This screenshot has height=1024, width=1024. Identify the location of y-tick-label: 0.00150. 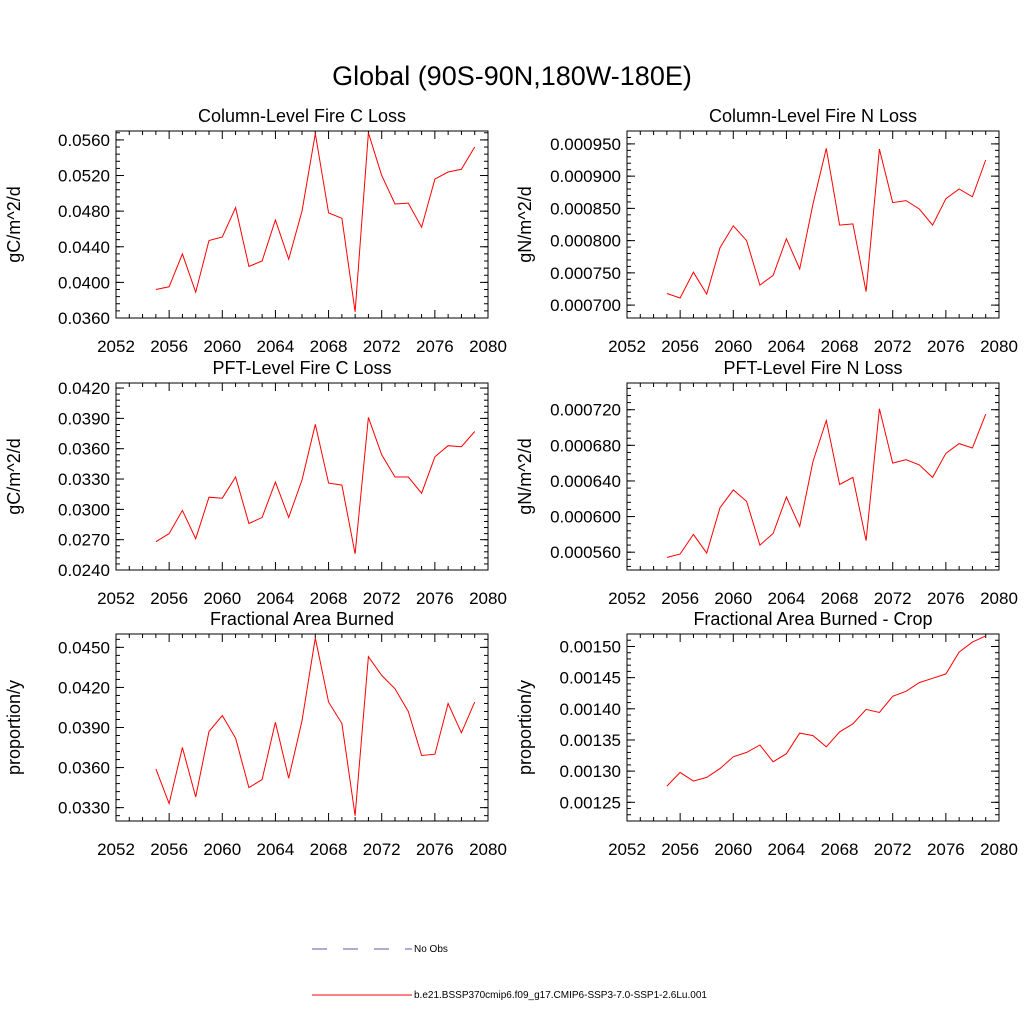
(590, 646).